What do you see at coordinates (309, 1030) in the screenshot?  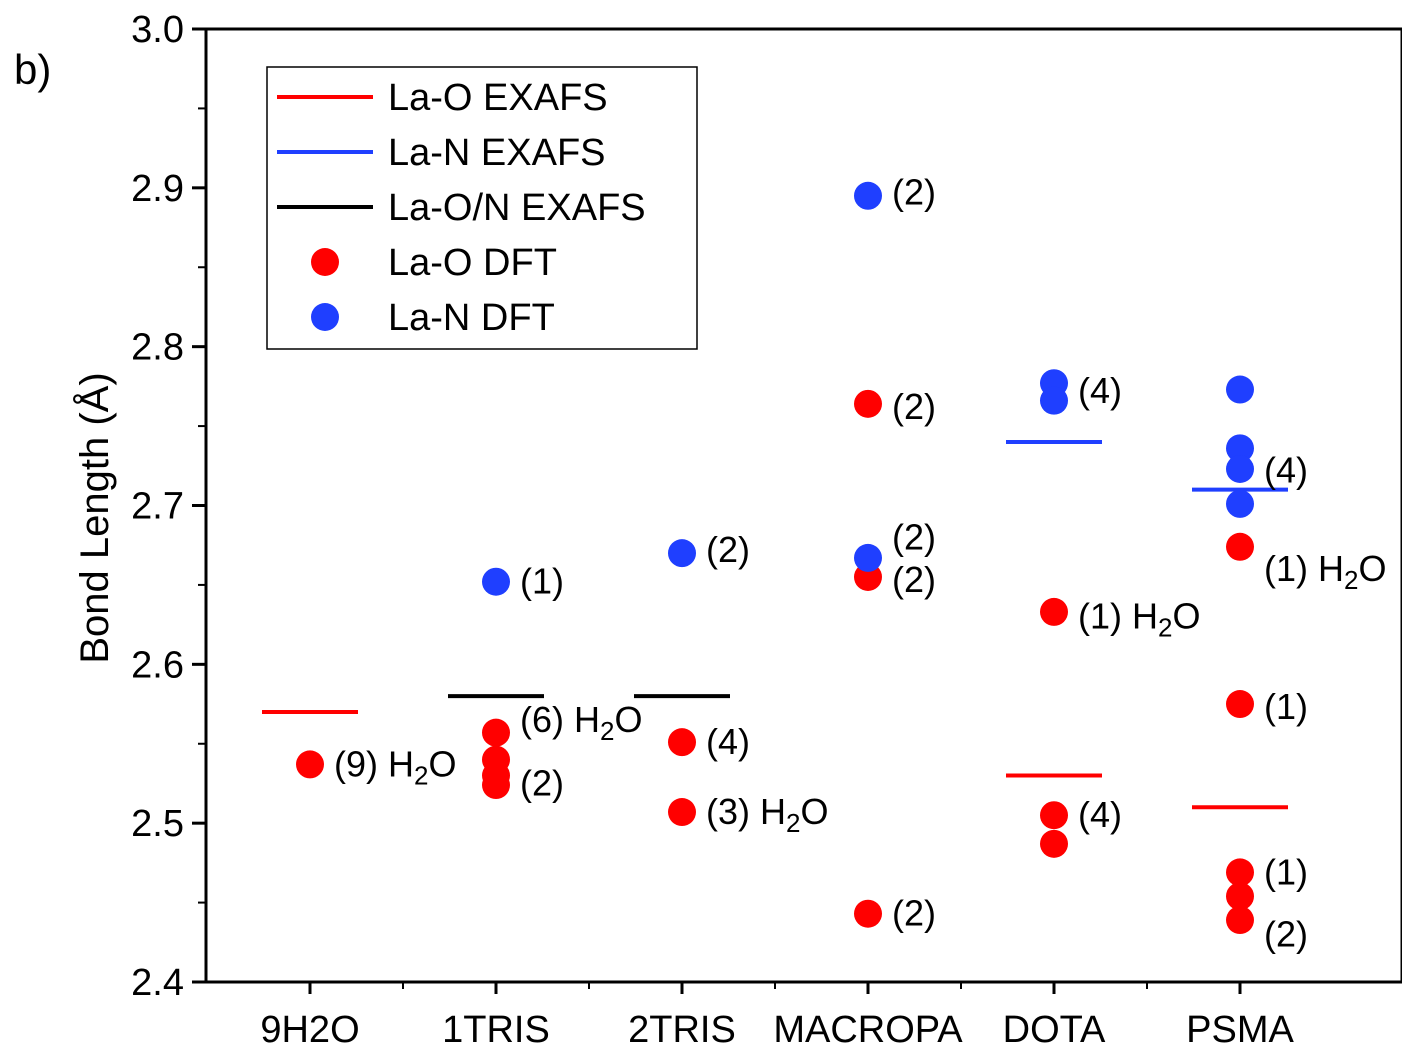 I see `x-tick-label: 9H2O` at bounding box center [309, 1030].